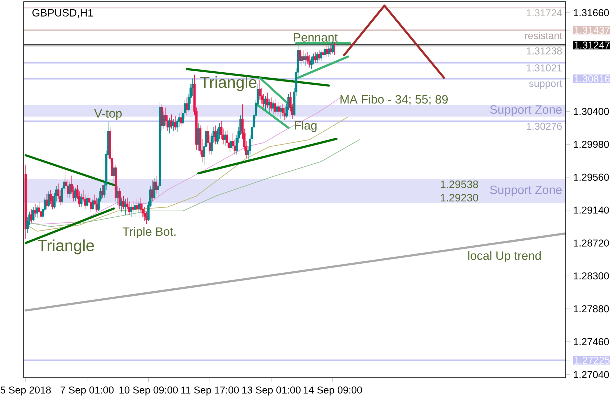 The width and height of the screenshot is (610, 400). Describe the element at coordinates (545, 85) in the screenshot. I see `ref-line-label: support` at that location.